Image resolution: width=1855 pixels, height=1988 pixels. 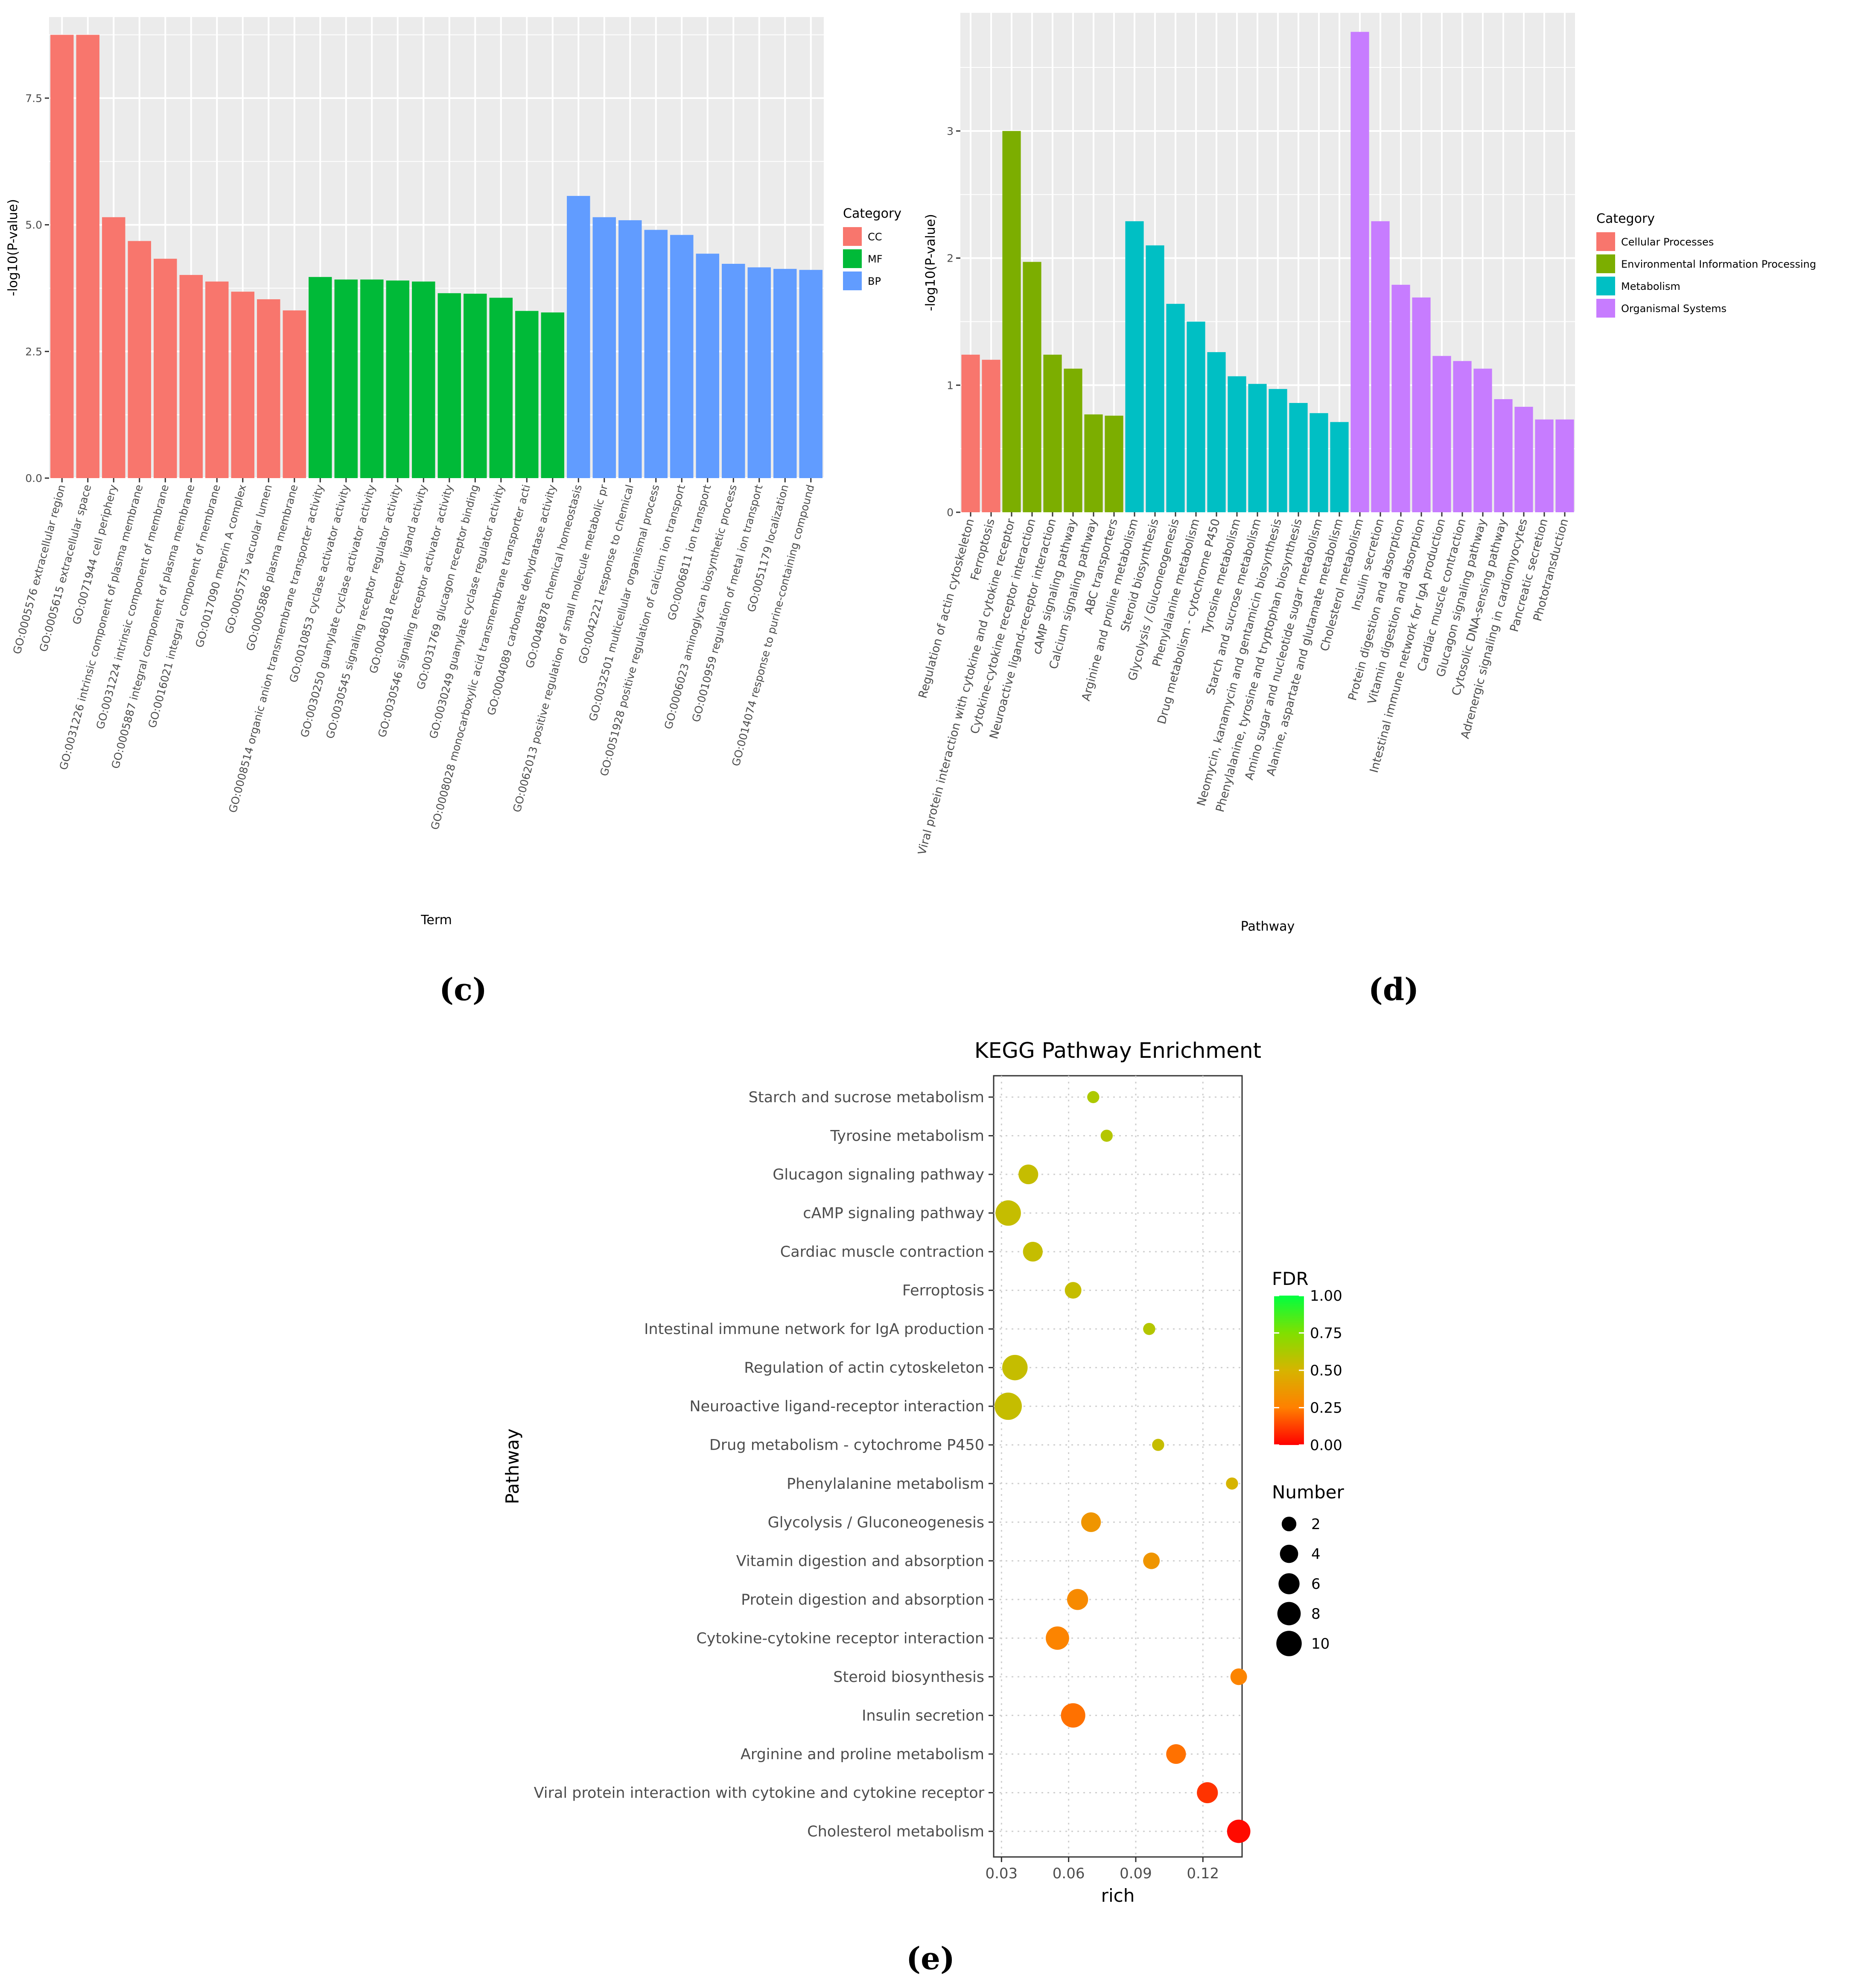 What do you see at coordinates (862, 1599) in the screenshot?
I see `y-tick-label: Protein digestion and absorption` at bounding box center [862, 1599].